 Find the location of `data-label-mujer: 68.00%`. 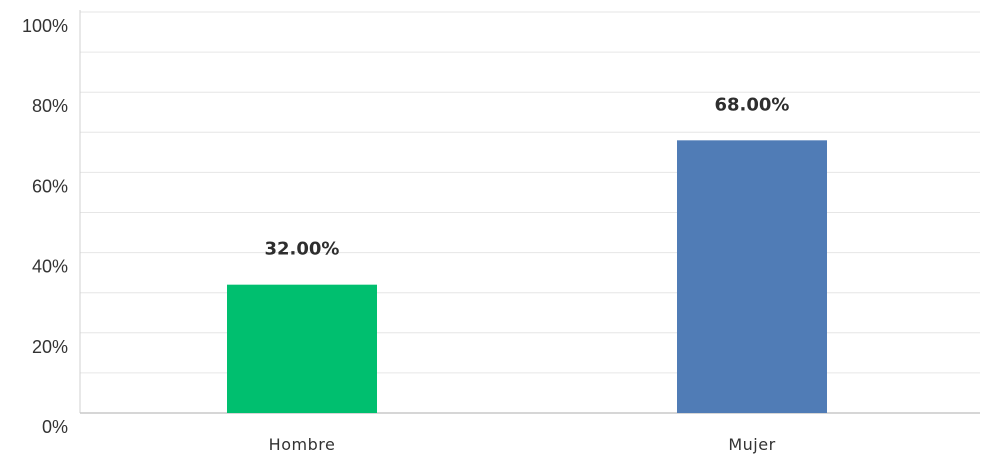

data-label-mujer: 68.00% is located at coordinates (752, 104).